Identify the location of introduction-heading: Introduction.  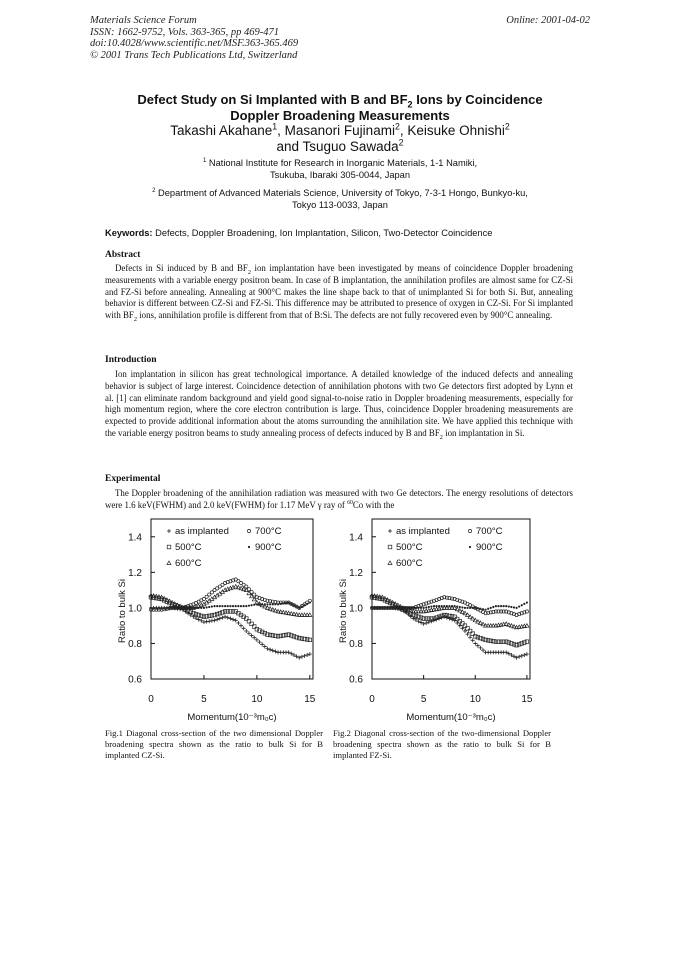
(131, 360).